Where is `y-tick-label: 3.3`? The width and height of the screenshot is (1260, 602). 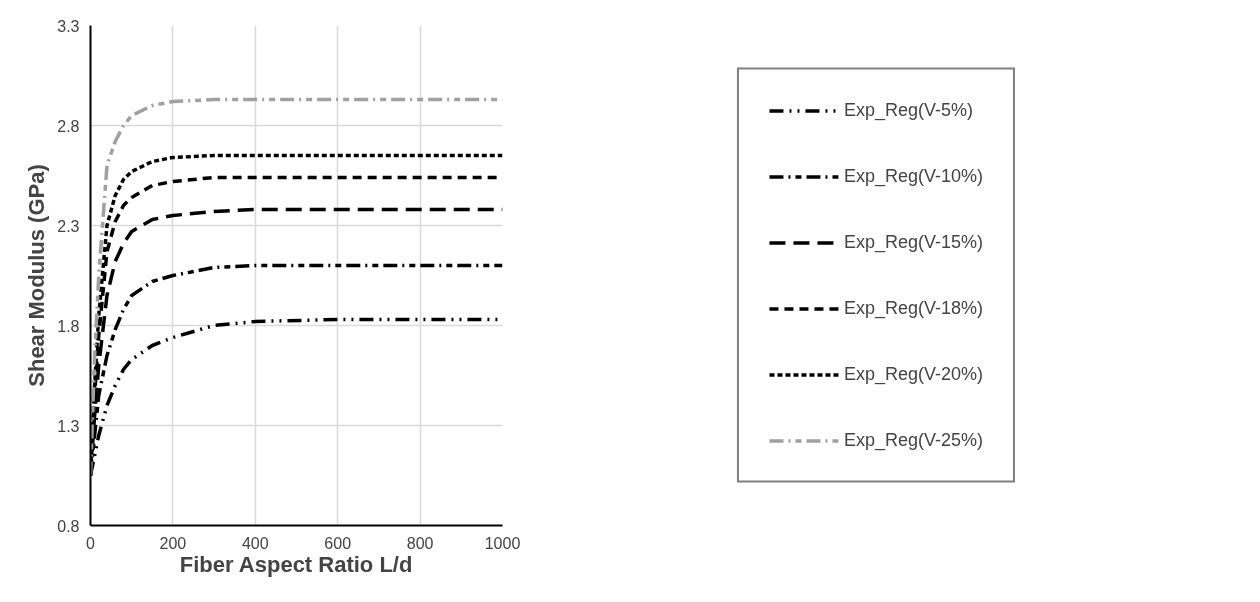 y-tick-label: 3.3 is located at coordinates (68, 26).